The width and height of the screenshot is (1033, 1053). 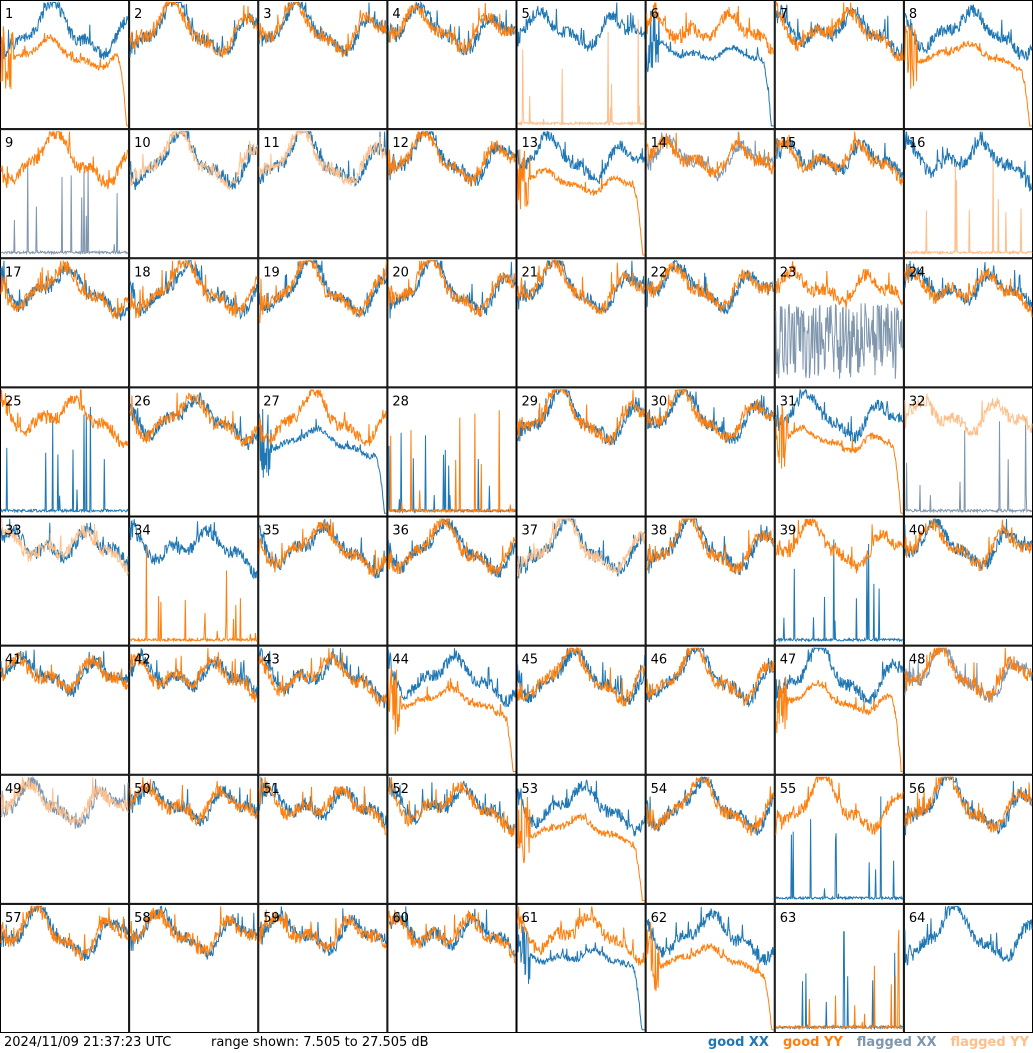 What do you see at coordinates (913, 14) in the screenshot?
I see `panel-number: 8` at bounding box center [913, 14].